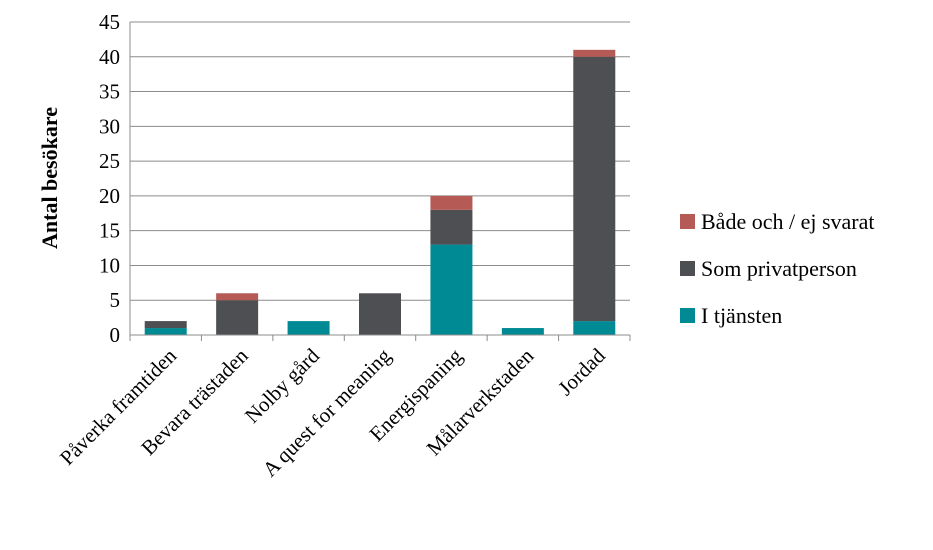  I want to click on y-tick-label: 5, so click(115, 300).